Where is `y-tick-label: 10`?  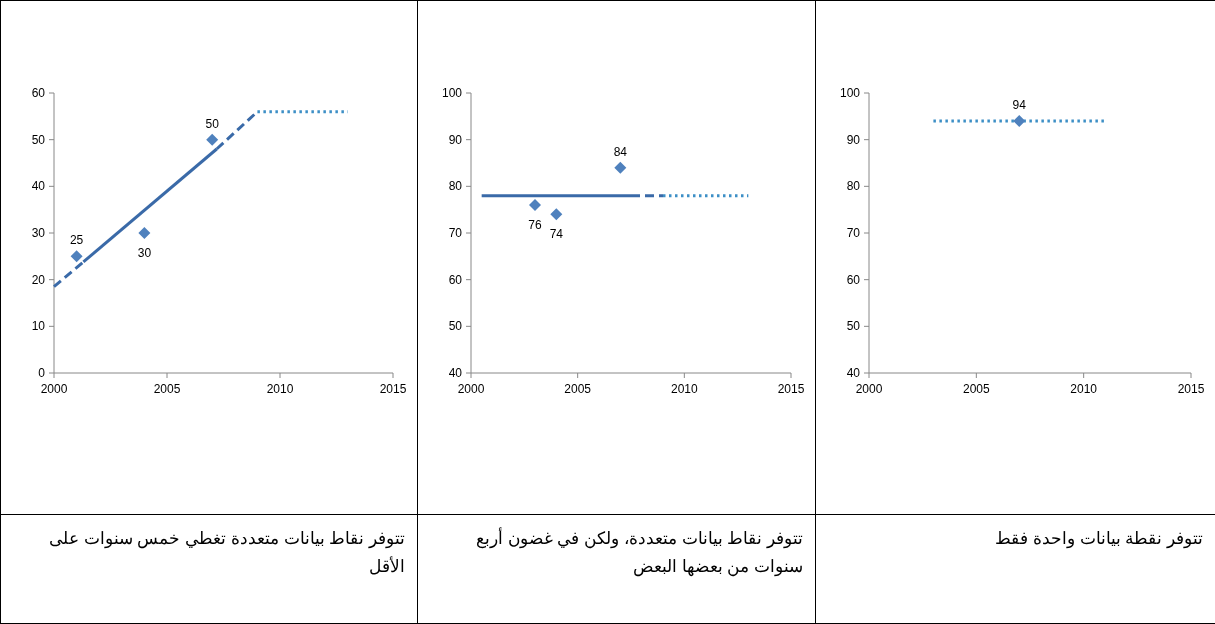 y-tick-label: 10 is located at coordinates (38, 326).